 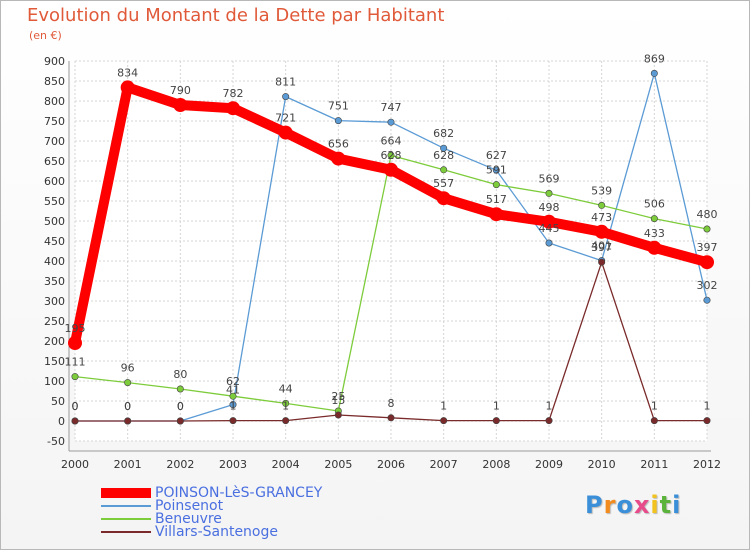 I want to click on x-tick-label: 2002, so click(x=180, y=464).